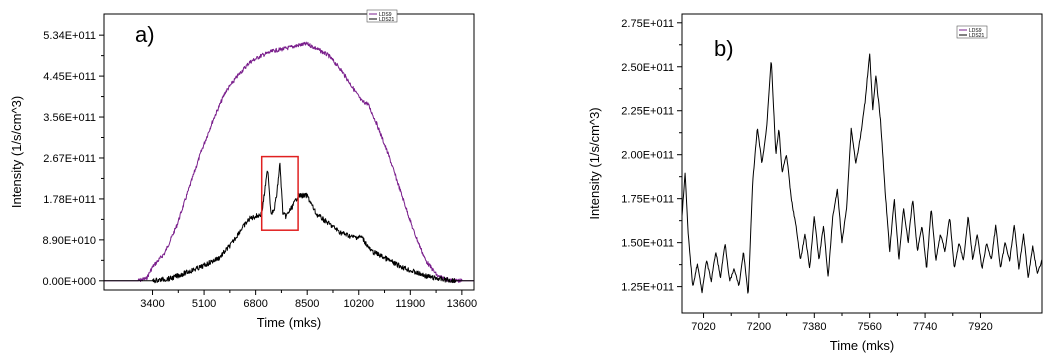 This screenshot has height=360, width=1043. Describe the element at coordinates (647, 112) in the screenshot. I see `y-tick-label: 2.25E+011` at that location.